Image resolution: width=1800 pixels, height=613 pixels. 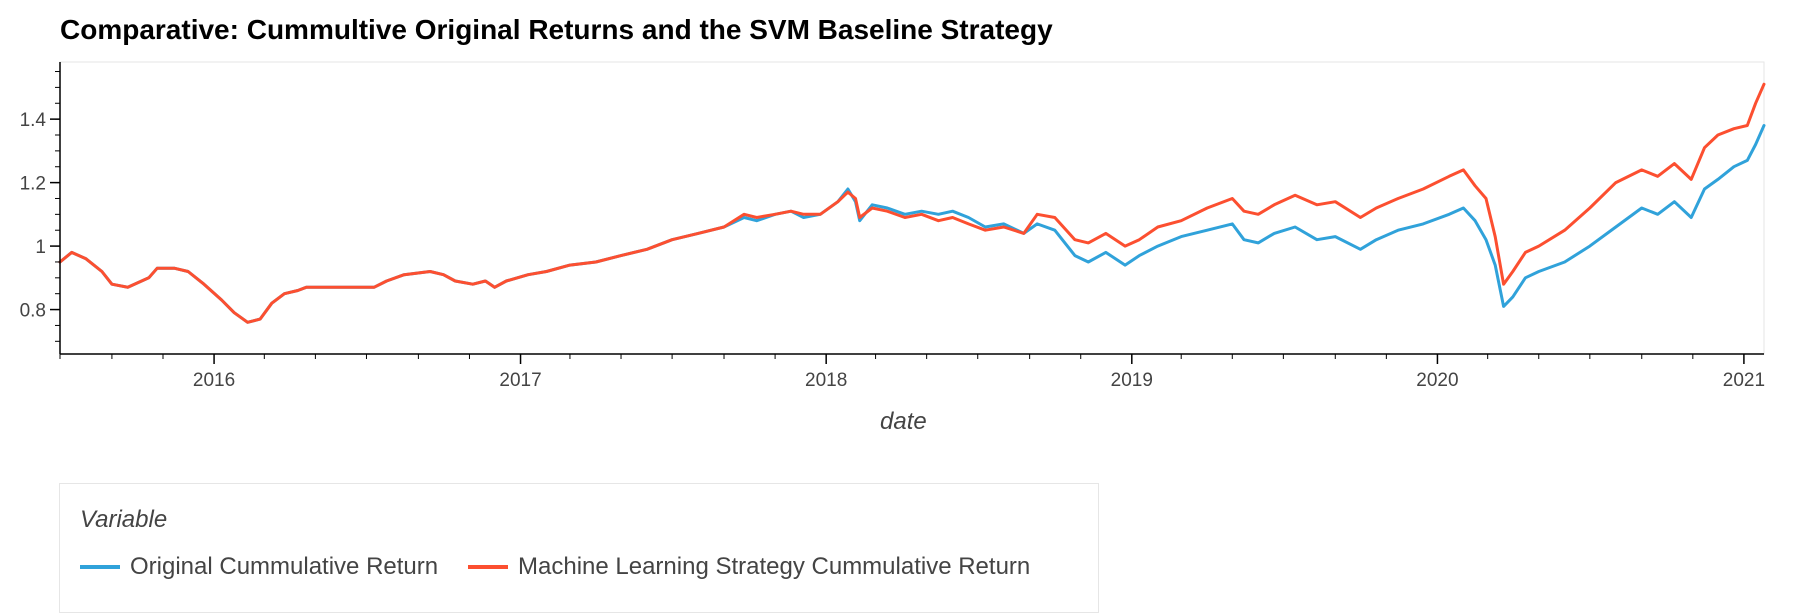 I want to click on x-tick-label: 2017, so click(x=520, y=380).